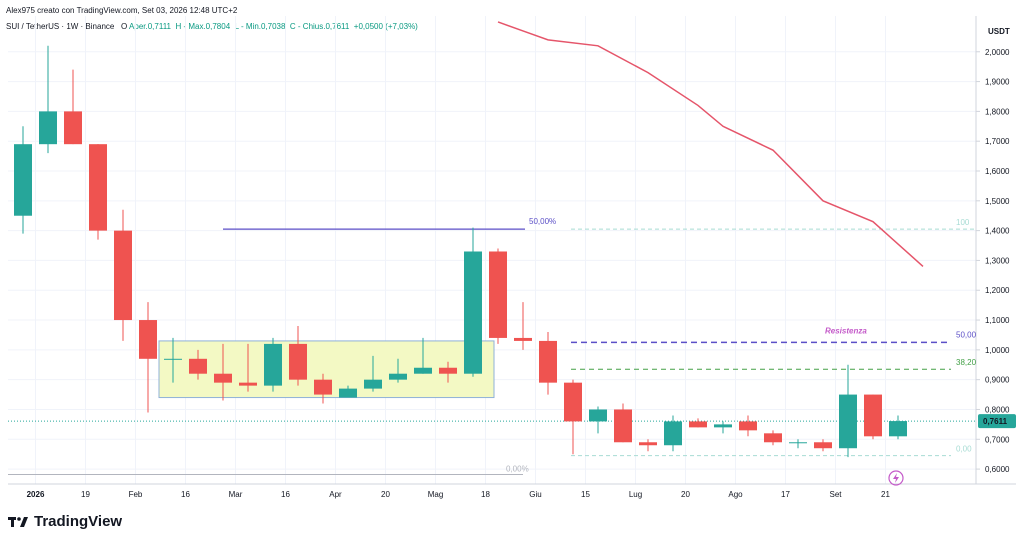 The image size is (1024, 544). What do you see at coordinates (963, 222) in the screenshot?
I see `fib-100-label: 100` at bounding box center [963, 222].